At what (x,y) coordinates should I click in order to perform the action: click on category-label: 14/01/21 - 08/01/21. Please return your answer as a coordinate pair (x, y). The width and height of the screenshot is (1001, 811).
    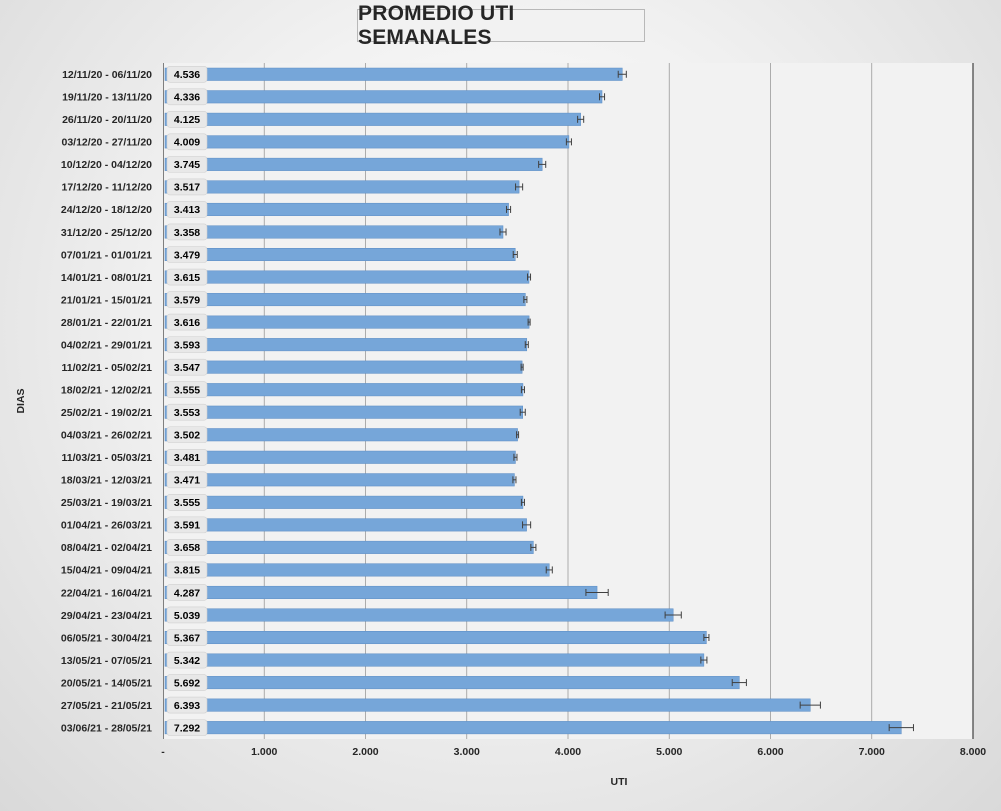
    Looking at the image, I should click on (106, 278).